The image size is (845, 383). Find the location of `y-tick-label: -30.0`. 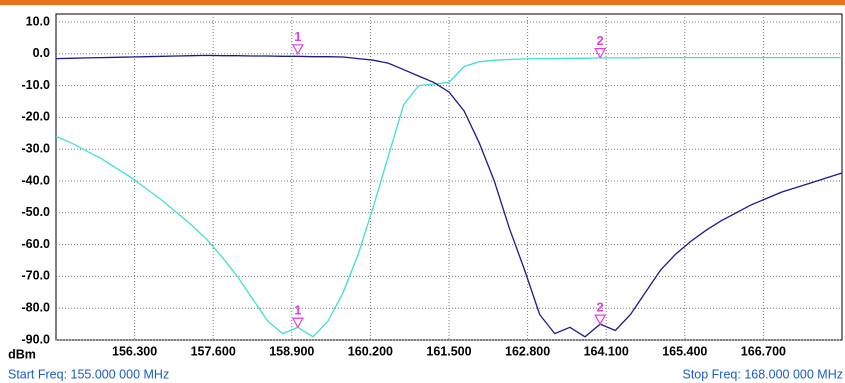

y-tick-label: -30.0 is located at coordinates (36, 148).